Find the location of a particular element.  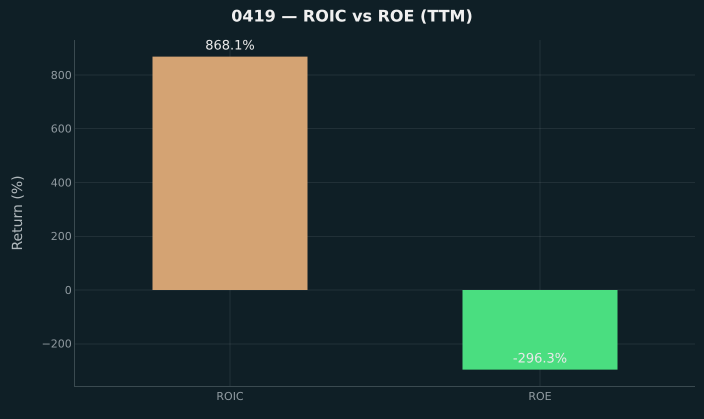

data-label: -296.3% is located at coordinates (540, 359).